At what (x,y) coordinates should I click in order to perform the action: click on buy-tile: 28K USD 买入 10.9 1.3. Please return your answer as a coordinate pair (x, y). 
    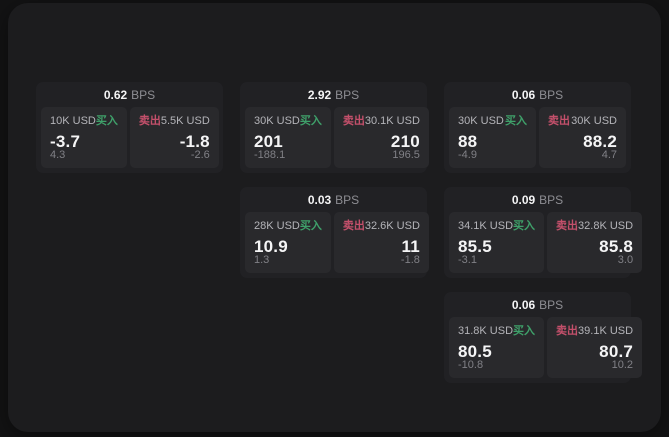
    Looking at the image, I should click on (288, 242).